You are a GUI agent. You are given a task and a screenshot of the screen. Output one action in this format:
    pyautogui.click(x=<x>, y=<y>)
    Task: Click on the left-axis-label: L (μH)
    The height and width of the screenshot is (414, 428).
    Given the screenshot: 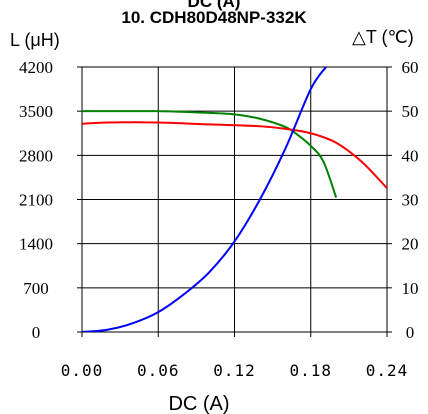 What is the action you would take?
    pyautogui.click(x=35, y=40)
    